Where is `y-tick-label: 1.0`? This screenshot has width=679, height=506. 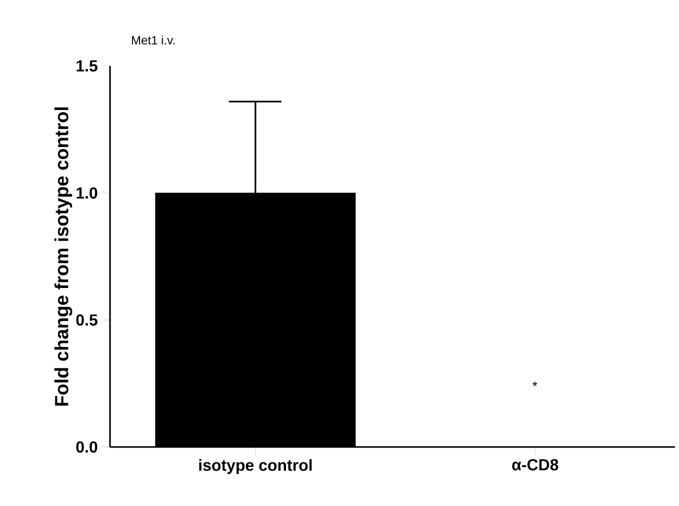
y-tick-label: 1.0 is located at coordinates (87, 193).